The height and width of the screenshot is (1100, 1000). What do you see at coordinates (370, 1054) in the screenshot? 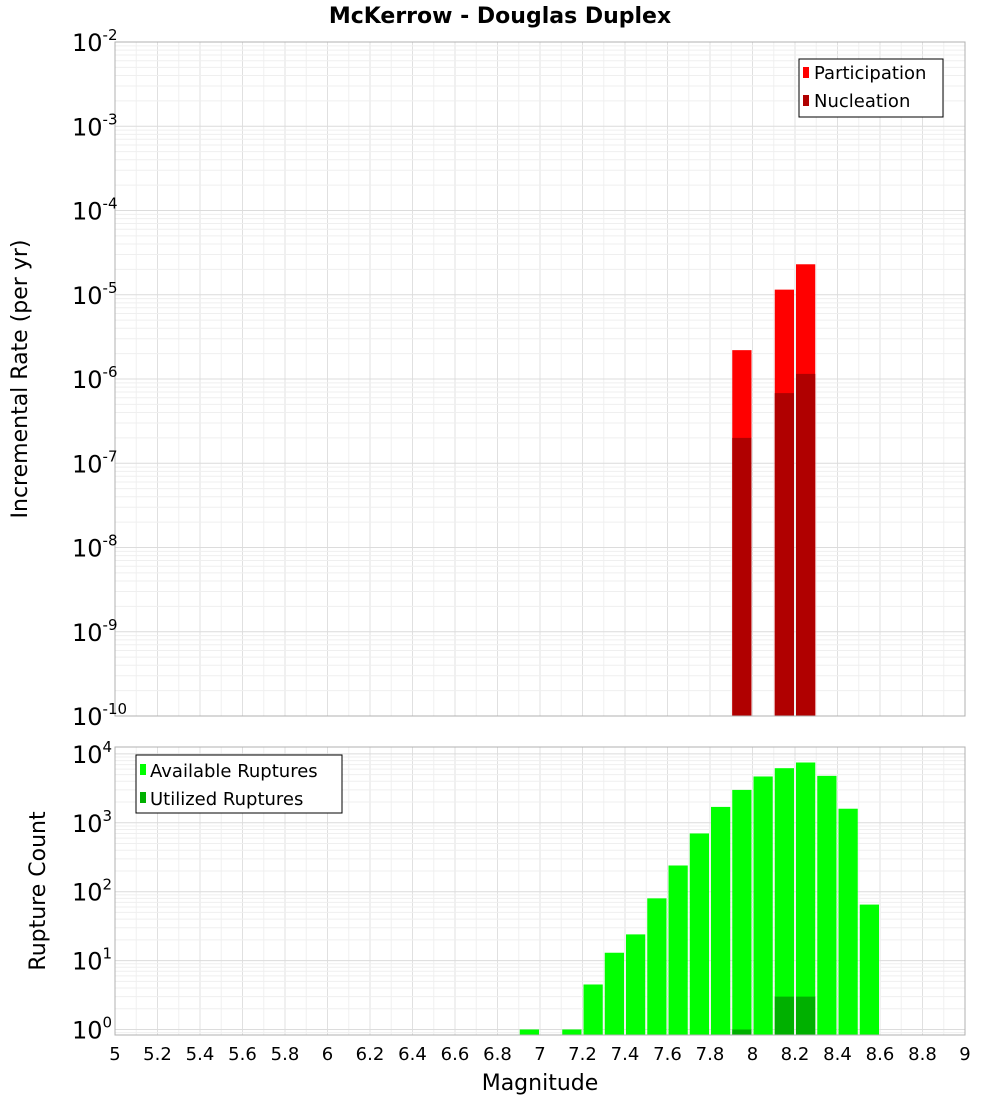
I see `x-tick-label: 6.2` at bounding box center [370, 1054].